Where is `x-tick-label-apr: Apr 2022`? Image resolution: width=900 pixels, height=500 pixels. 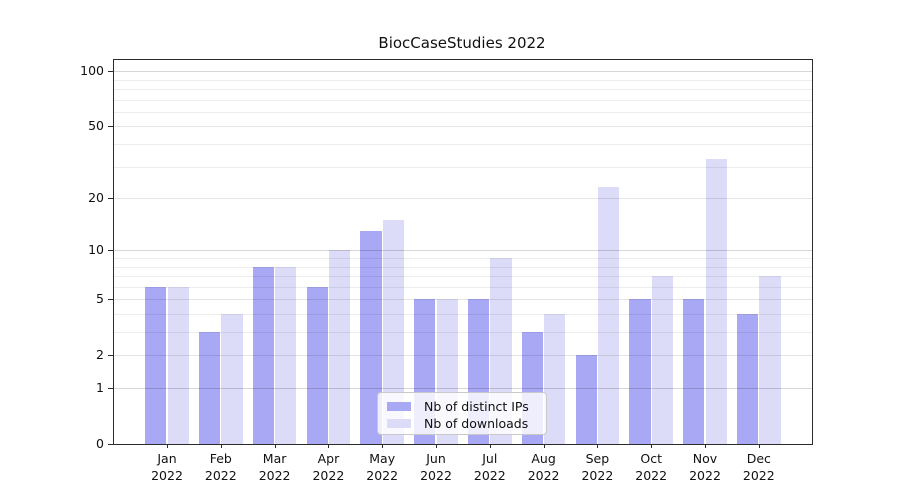 x-tick-label-apr: Apr 2022 is located at coordinates (328, 467).